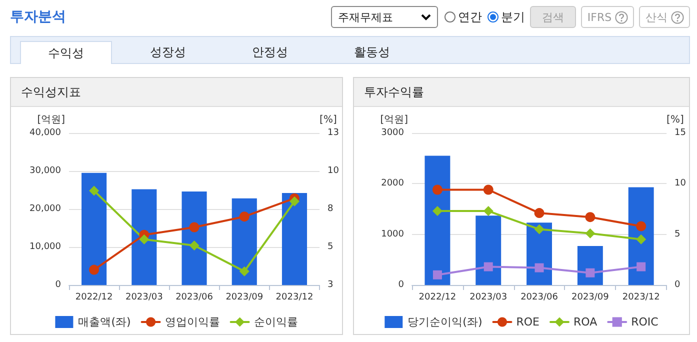 This screenshot has width=697, height=342. What do you see at coordinates (46, 209) in the screenshot?
I see `y-tick-label: 20,000` at bounding box center [46, 209].